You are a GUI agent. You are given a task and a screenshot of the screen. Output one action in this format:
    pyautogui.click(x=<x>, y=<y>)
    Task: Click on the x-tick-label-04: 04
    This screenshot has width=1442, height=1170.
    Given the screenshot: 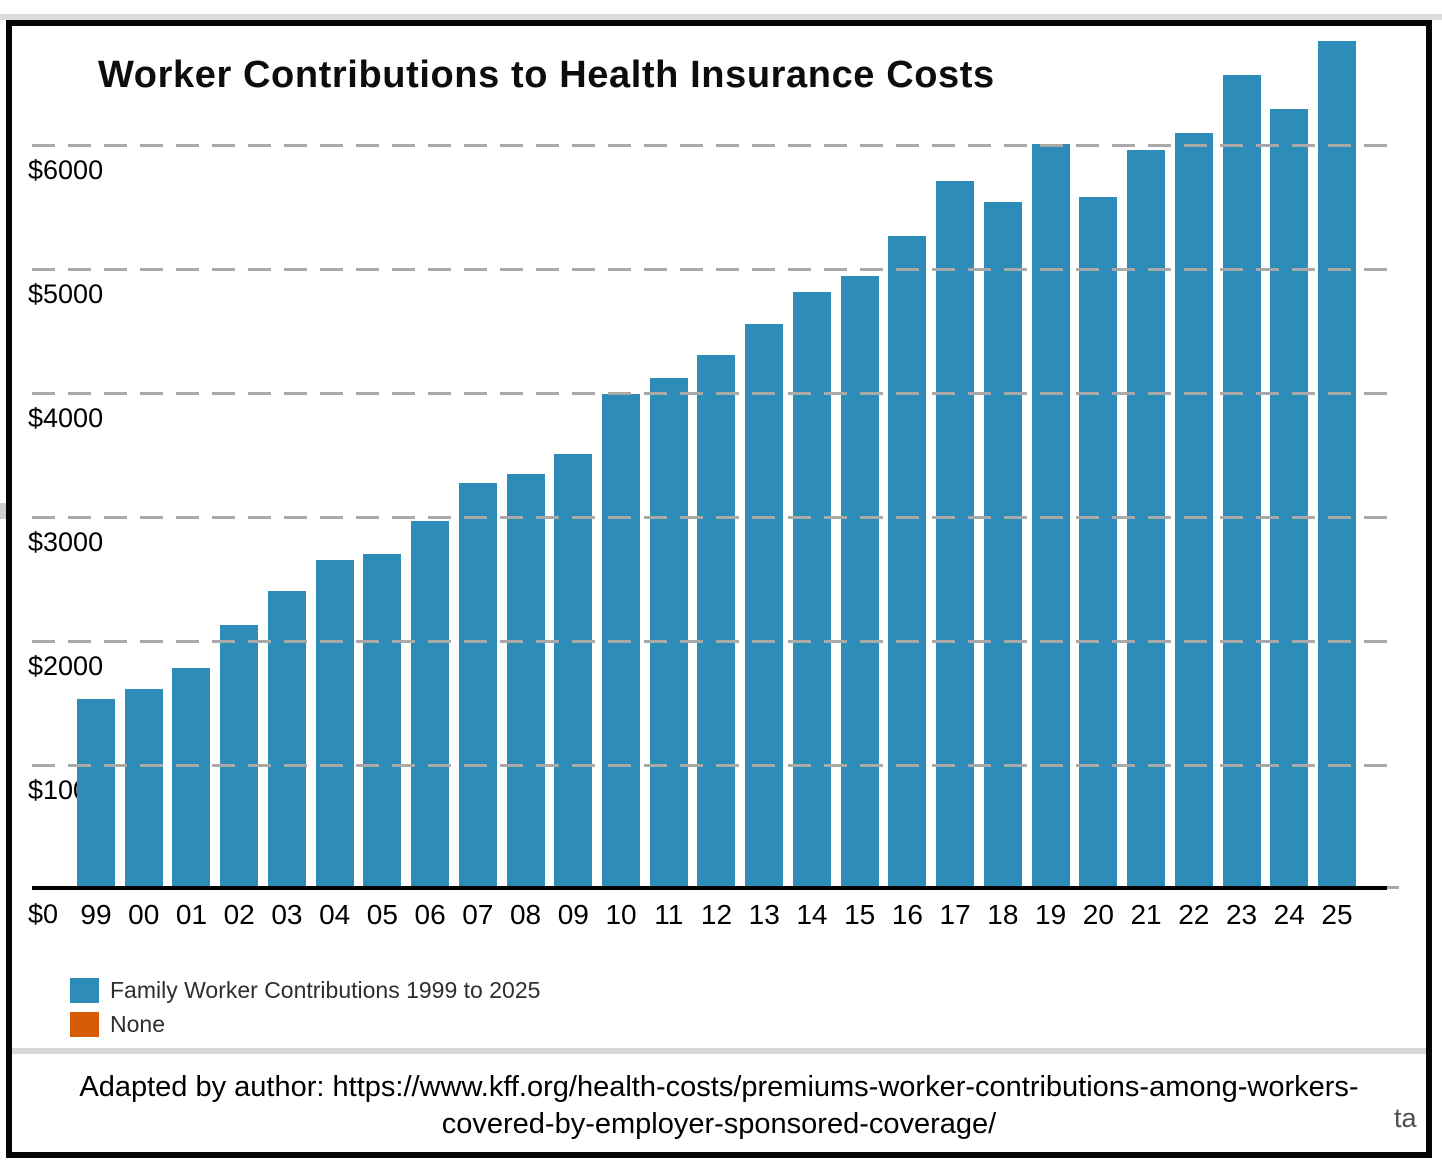 What is the action you would take?
    pyautogui.click(x=335, y=914)
    